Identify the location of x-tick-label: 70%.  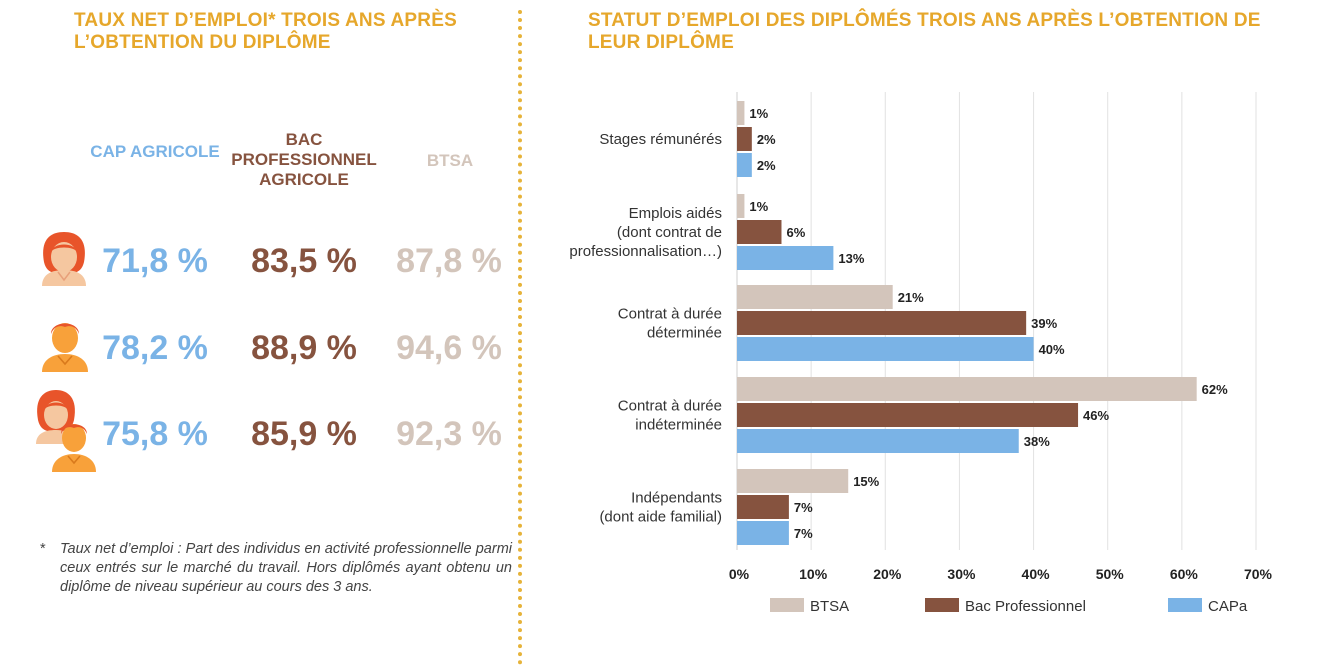
(1258, 574).